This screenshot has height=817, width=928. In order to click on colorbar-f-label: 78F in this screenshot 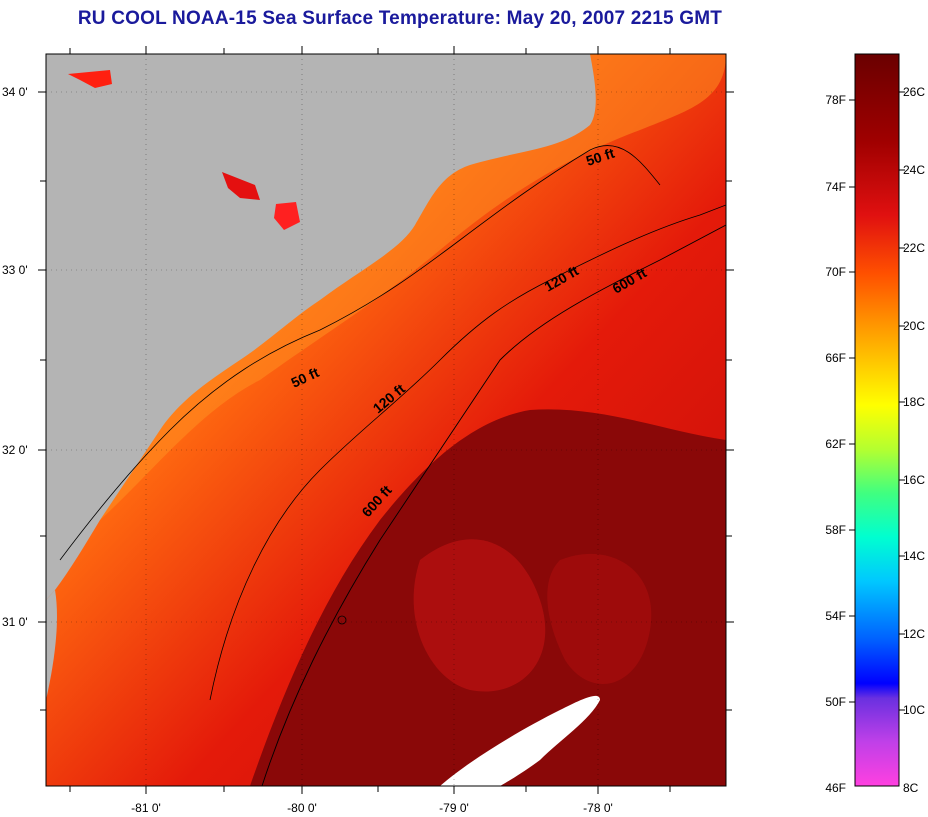, I will do `click(835, 100)`.